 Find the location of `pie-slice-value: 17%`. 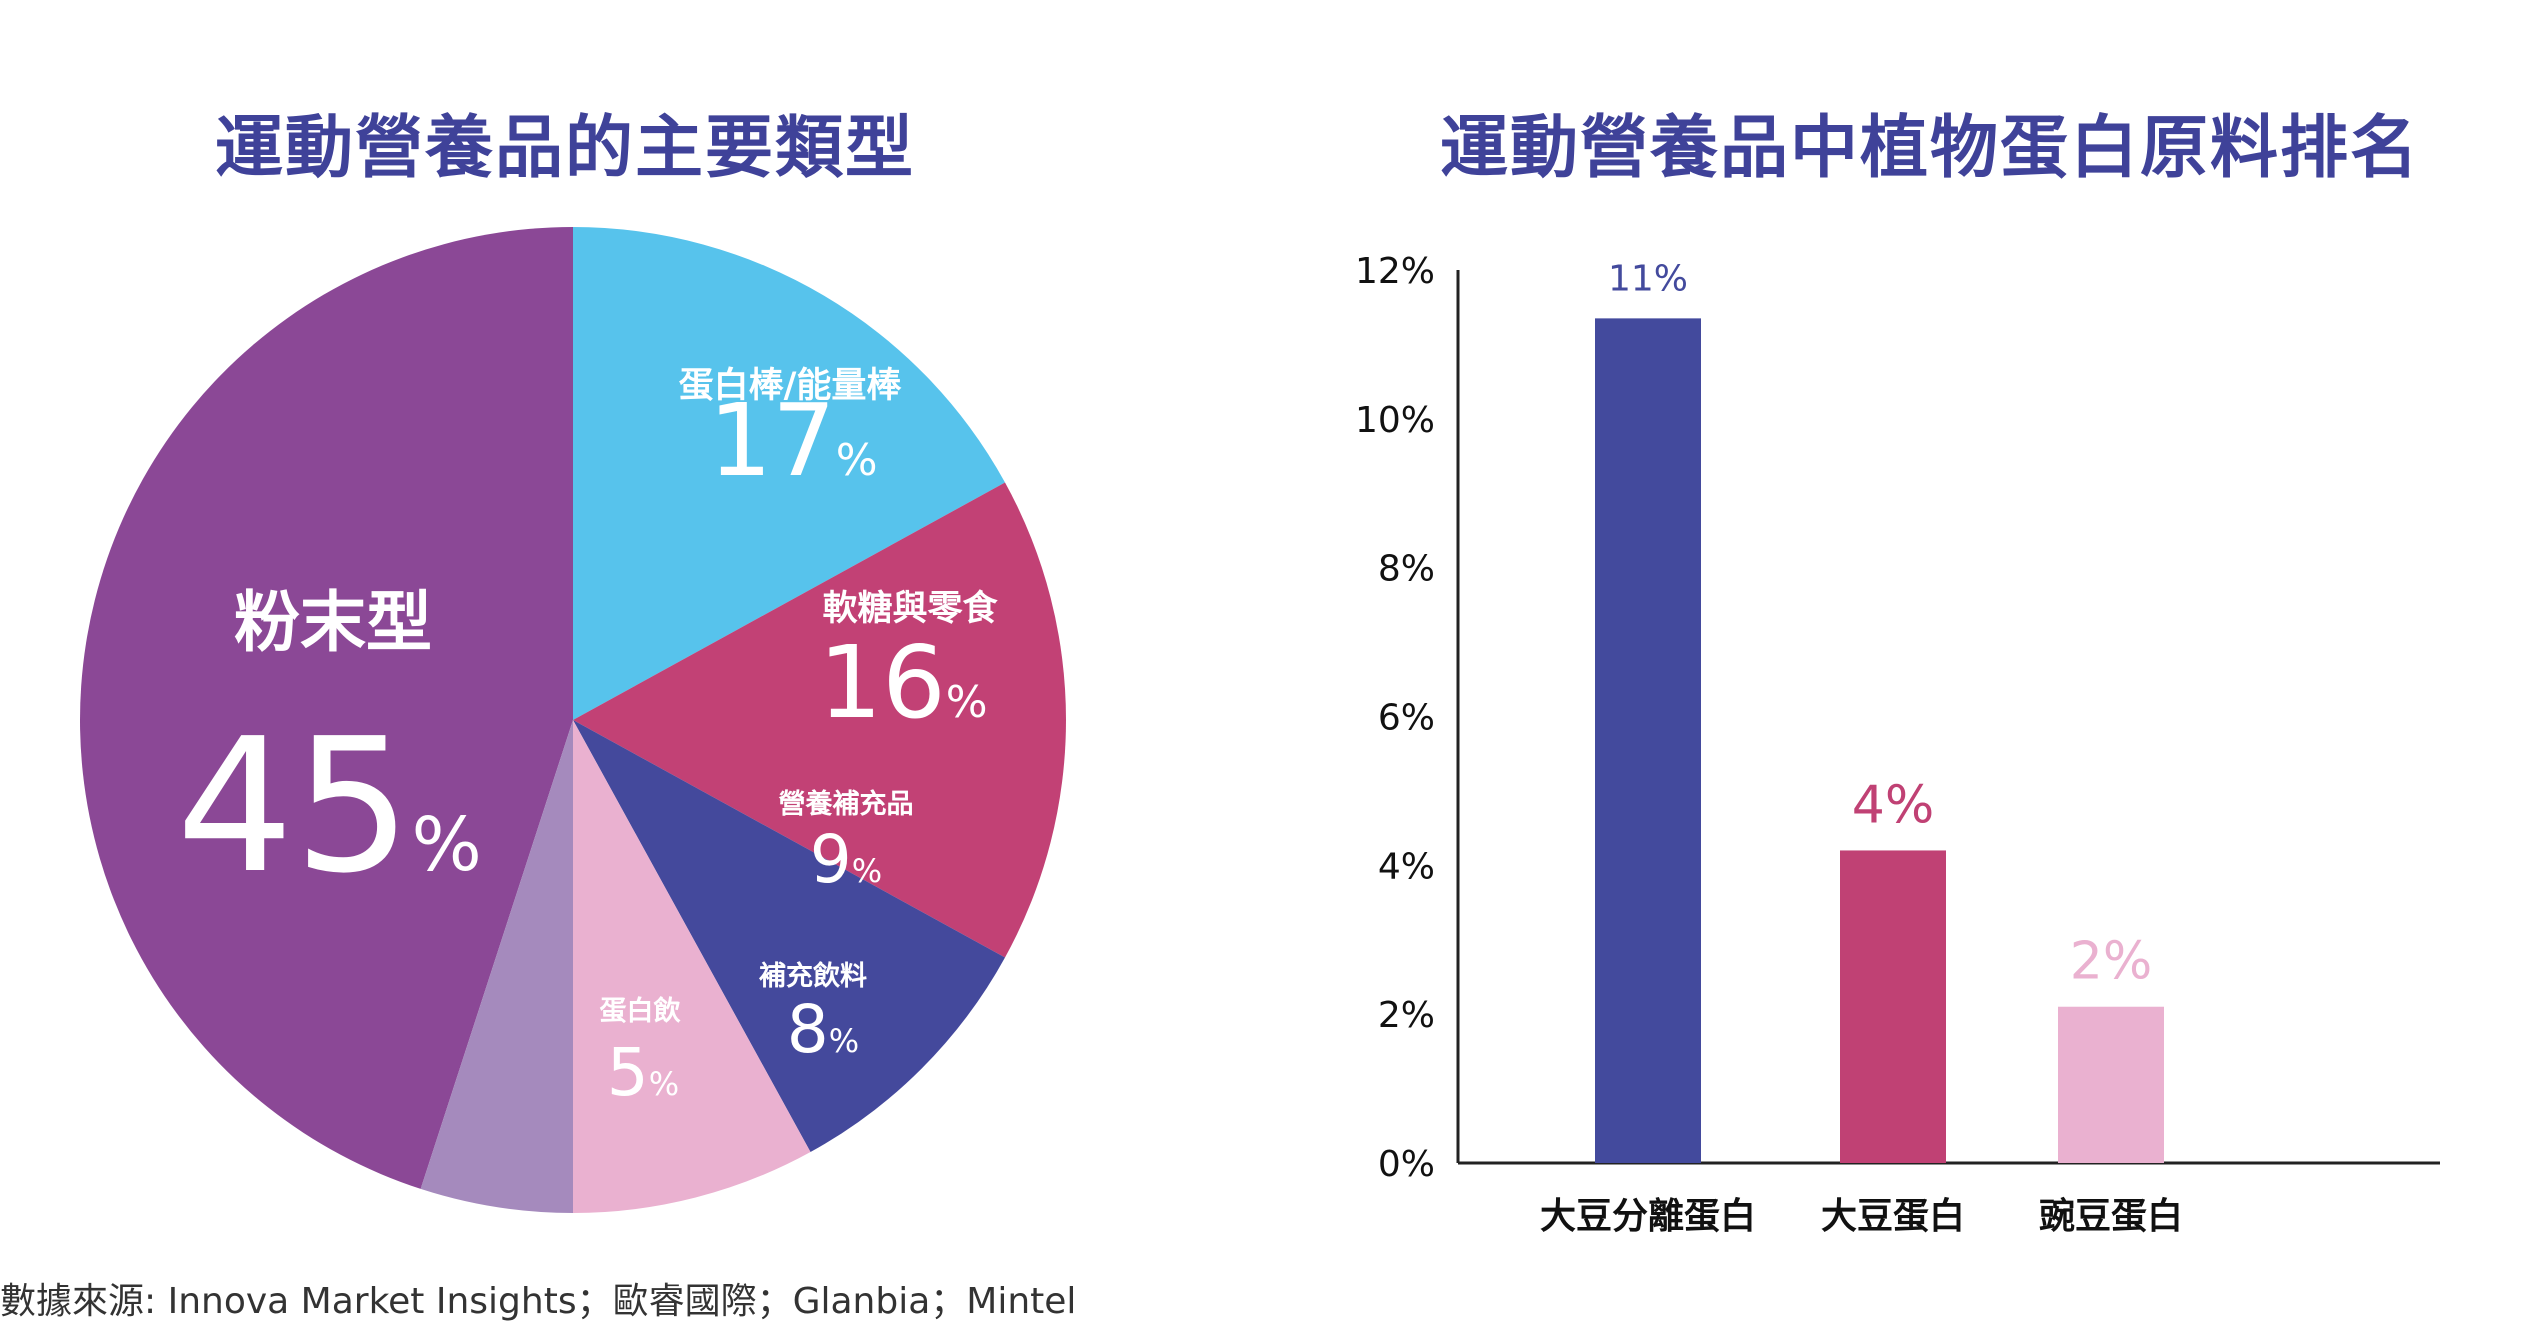

pie-slice-value: 17% is located at coordinates (792, 440).